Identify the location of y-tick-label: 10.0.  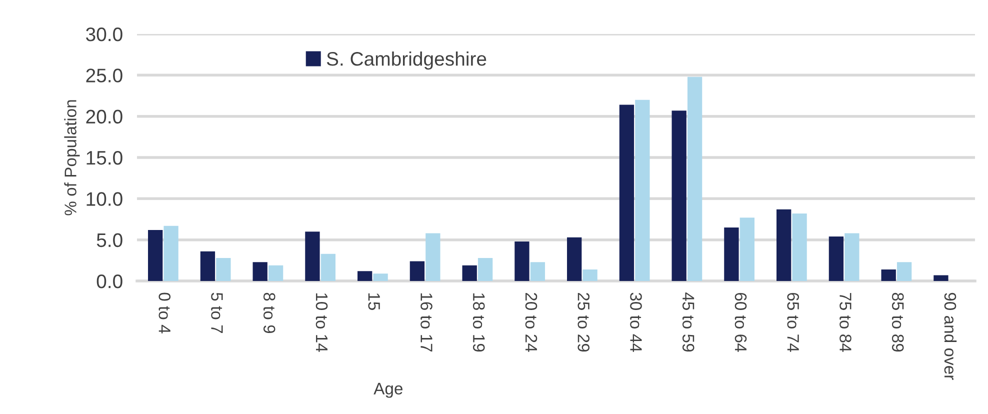
(104, 199).